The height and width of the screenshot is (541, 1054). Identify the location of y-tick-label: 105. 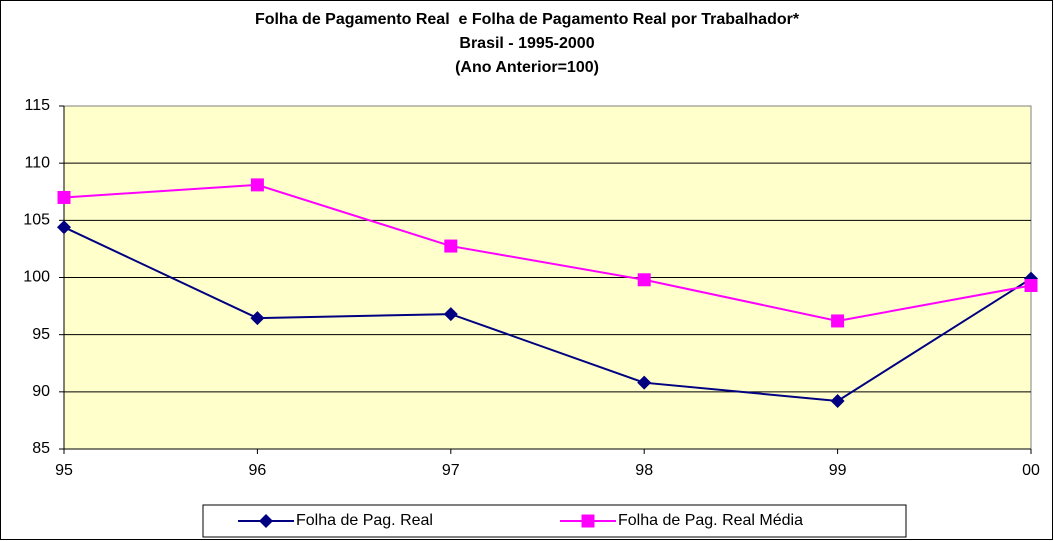
(36, 220).